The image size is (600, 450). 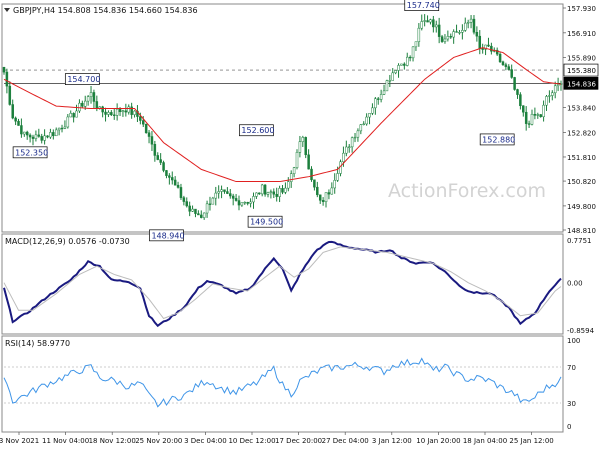 I want to click on level-price-text: 155.380, so click(x=581, y=71).